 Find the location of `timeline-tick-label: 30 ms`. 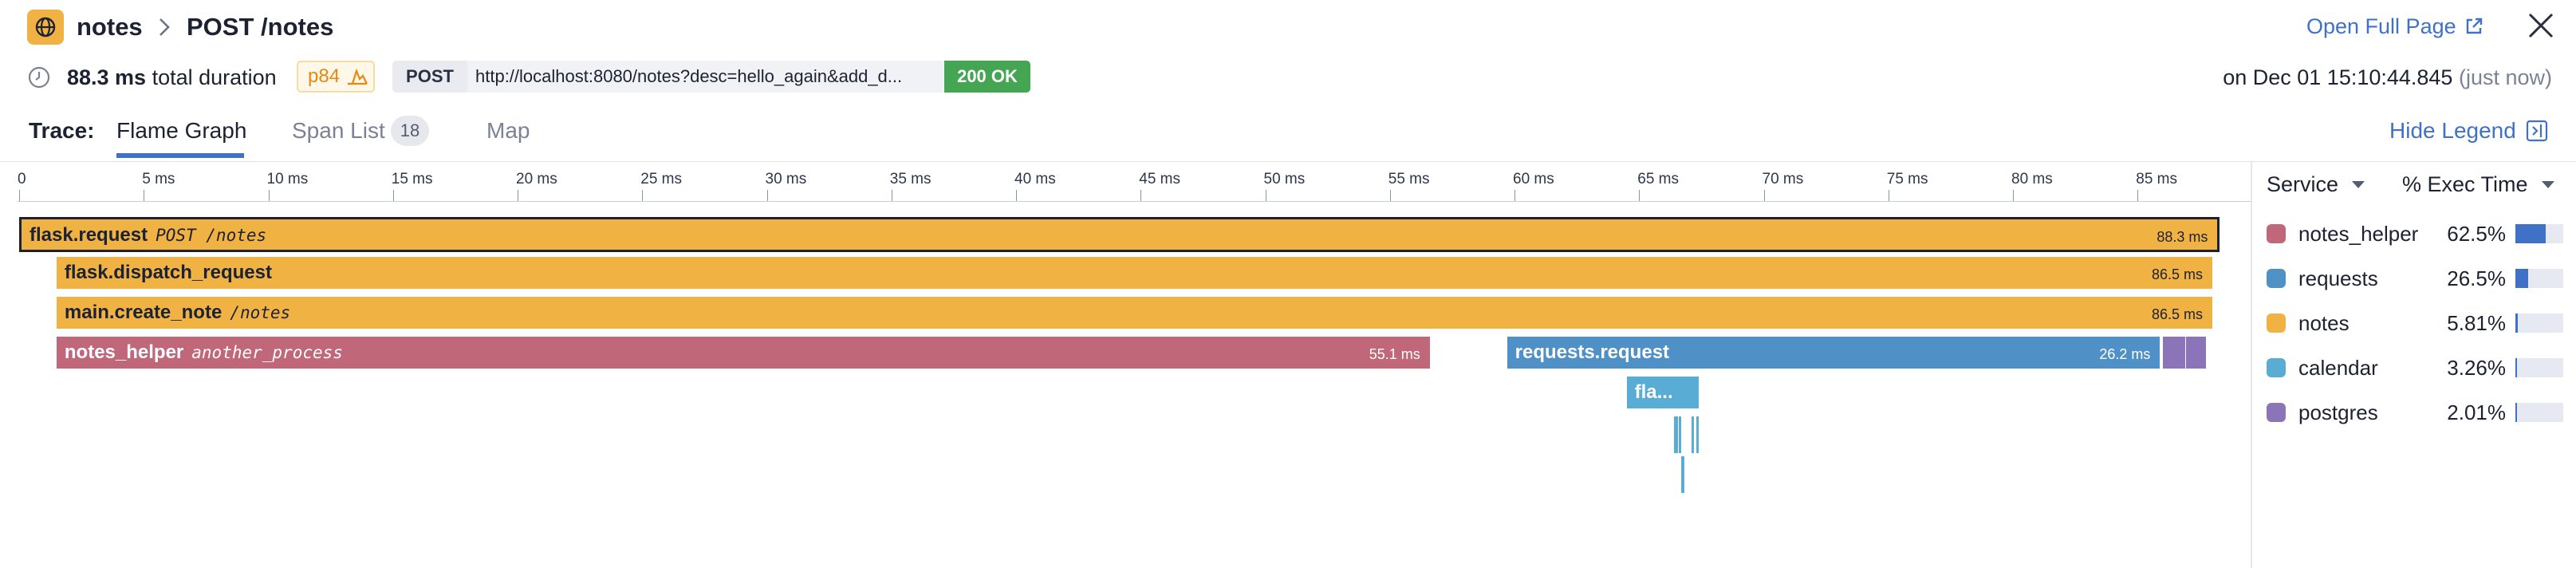

timeline-tick-label: 30 ms is located at coordinates (786, 179).